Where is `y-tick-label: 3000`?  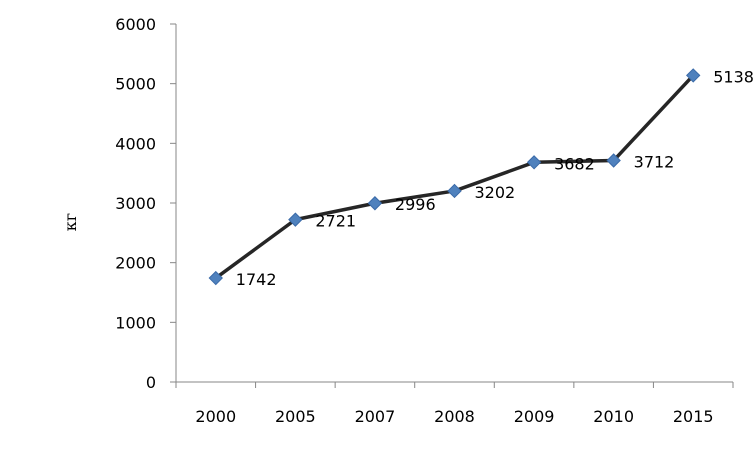
y-tick-label: 3000 is located at coordinates (135, 203).